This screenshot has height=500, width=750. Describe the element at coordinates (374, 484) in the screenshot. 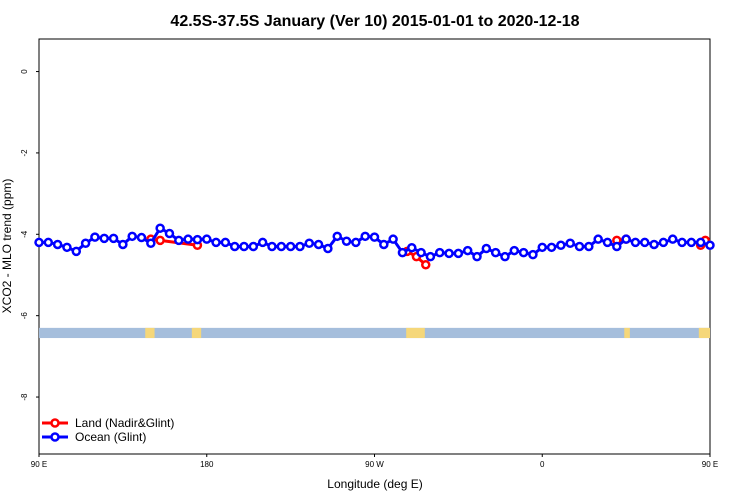

I see `x-axis-label: Longitude (deg E)` at that location.